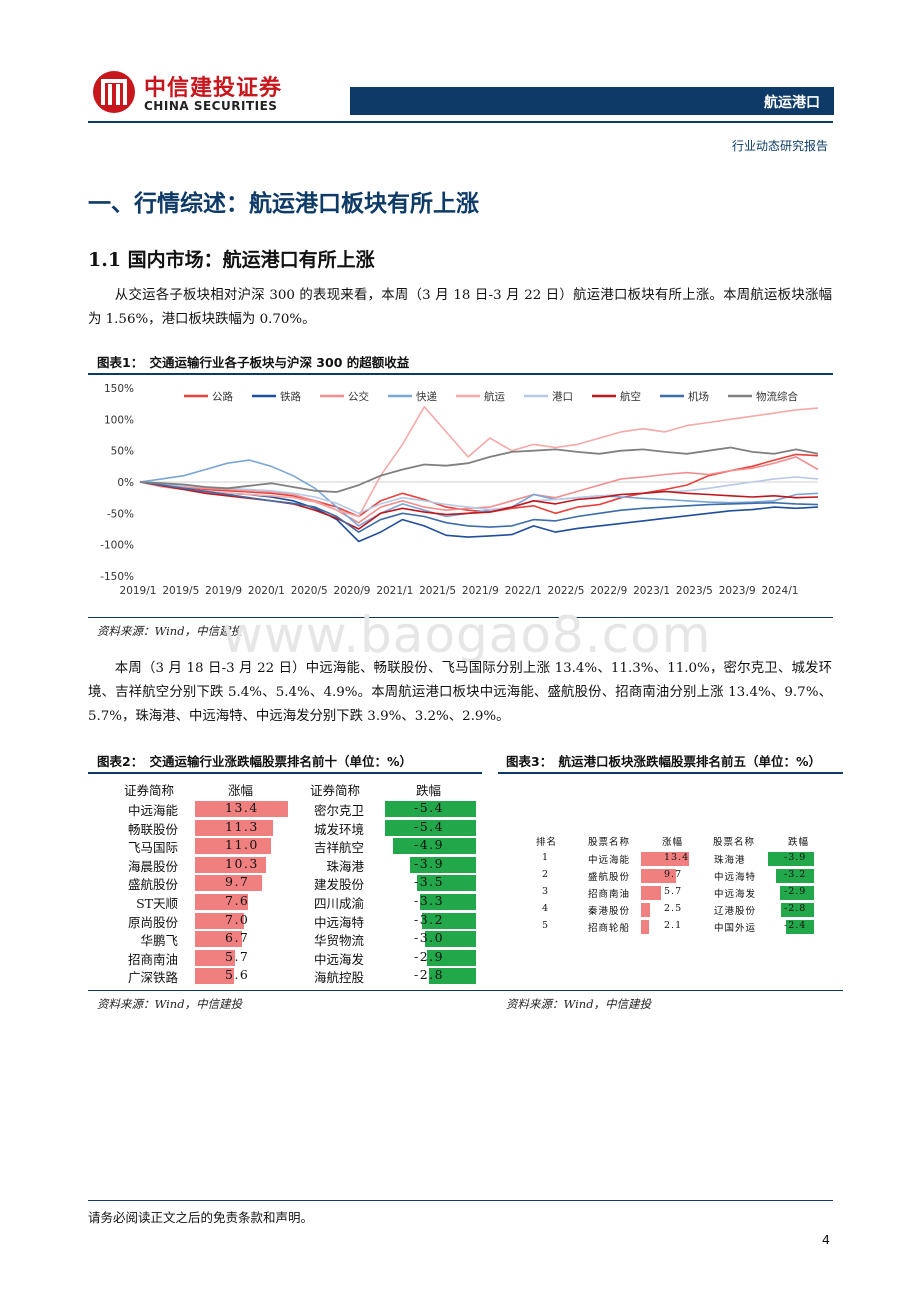 This screenshot has width=920, height=1302. I want to click on figure2-down-value: -3.0, so click(429, 938).